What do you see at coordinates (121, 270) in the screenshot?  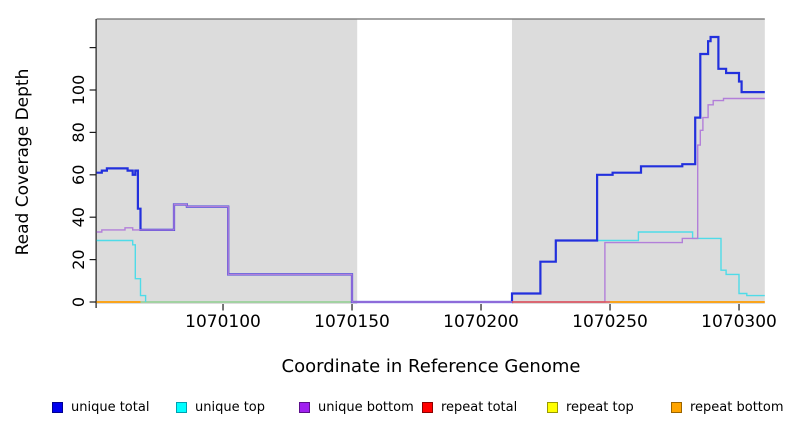 I see `series-line-unique_top` at bounding box center [121, 270].